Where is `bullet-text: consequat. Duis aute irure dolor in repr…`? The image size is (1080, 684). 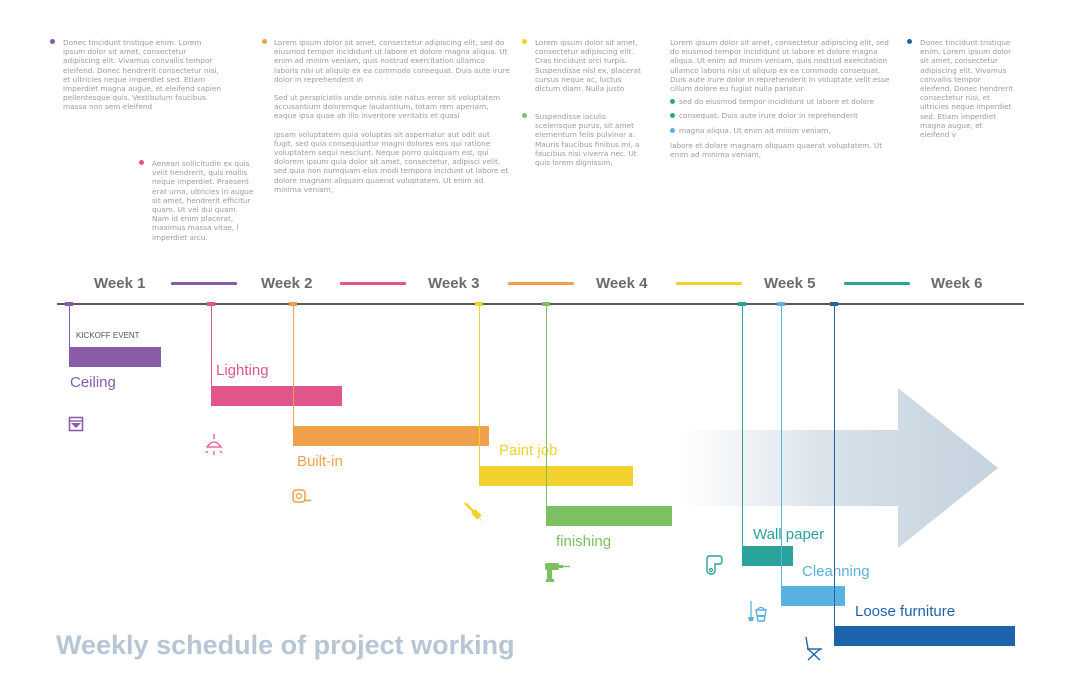 bullet-text: consequat. Duis aute irure dolor in repr… is located at coordinates (768, 116).